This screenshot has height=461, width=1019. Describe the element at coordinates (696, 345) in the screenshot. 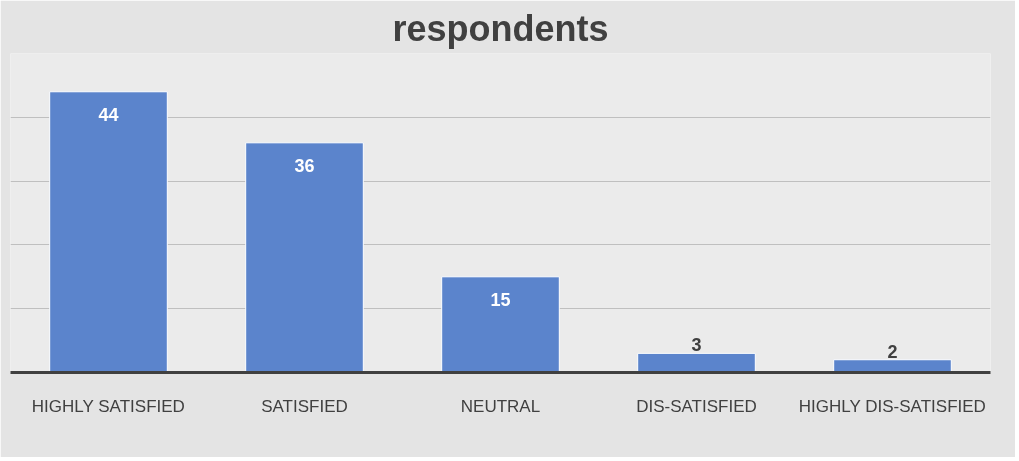

I see `data-label: 3` at that location.